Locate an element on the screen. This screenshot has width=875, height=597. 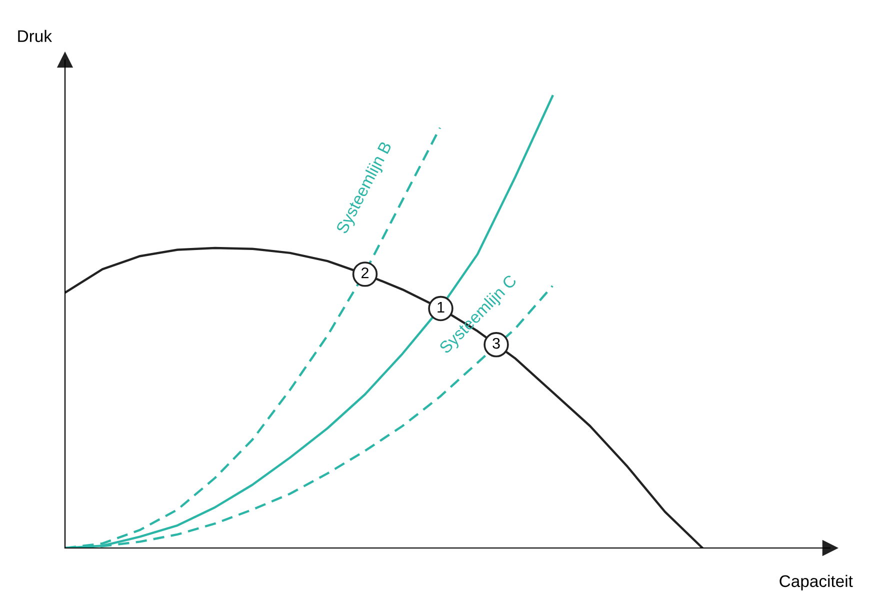
x-axis-title: Capaciteit is located at coordinates (816, 582).